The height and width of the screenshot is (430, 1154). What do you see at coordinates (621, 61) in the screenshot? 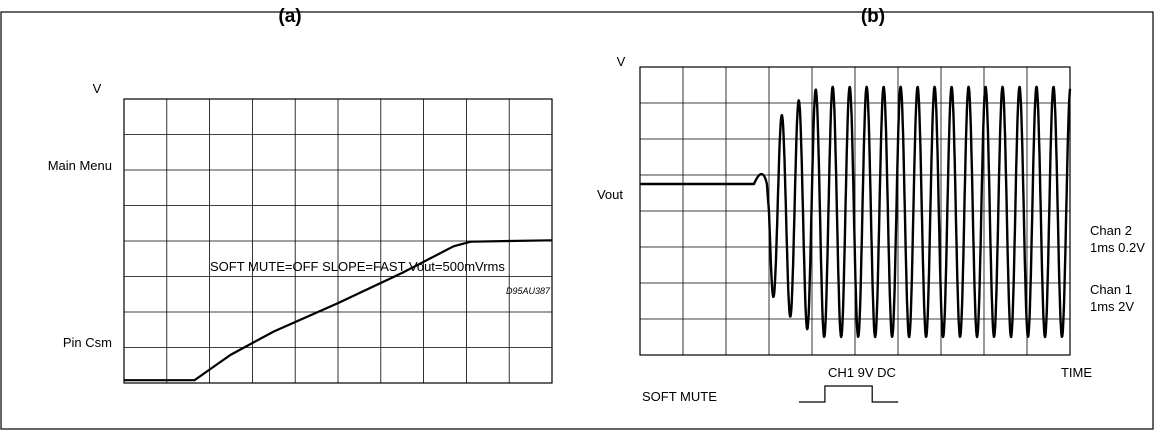
I see `chart-b-ylabel: V` at bounding box center [621, 61].